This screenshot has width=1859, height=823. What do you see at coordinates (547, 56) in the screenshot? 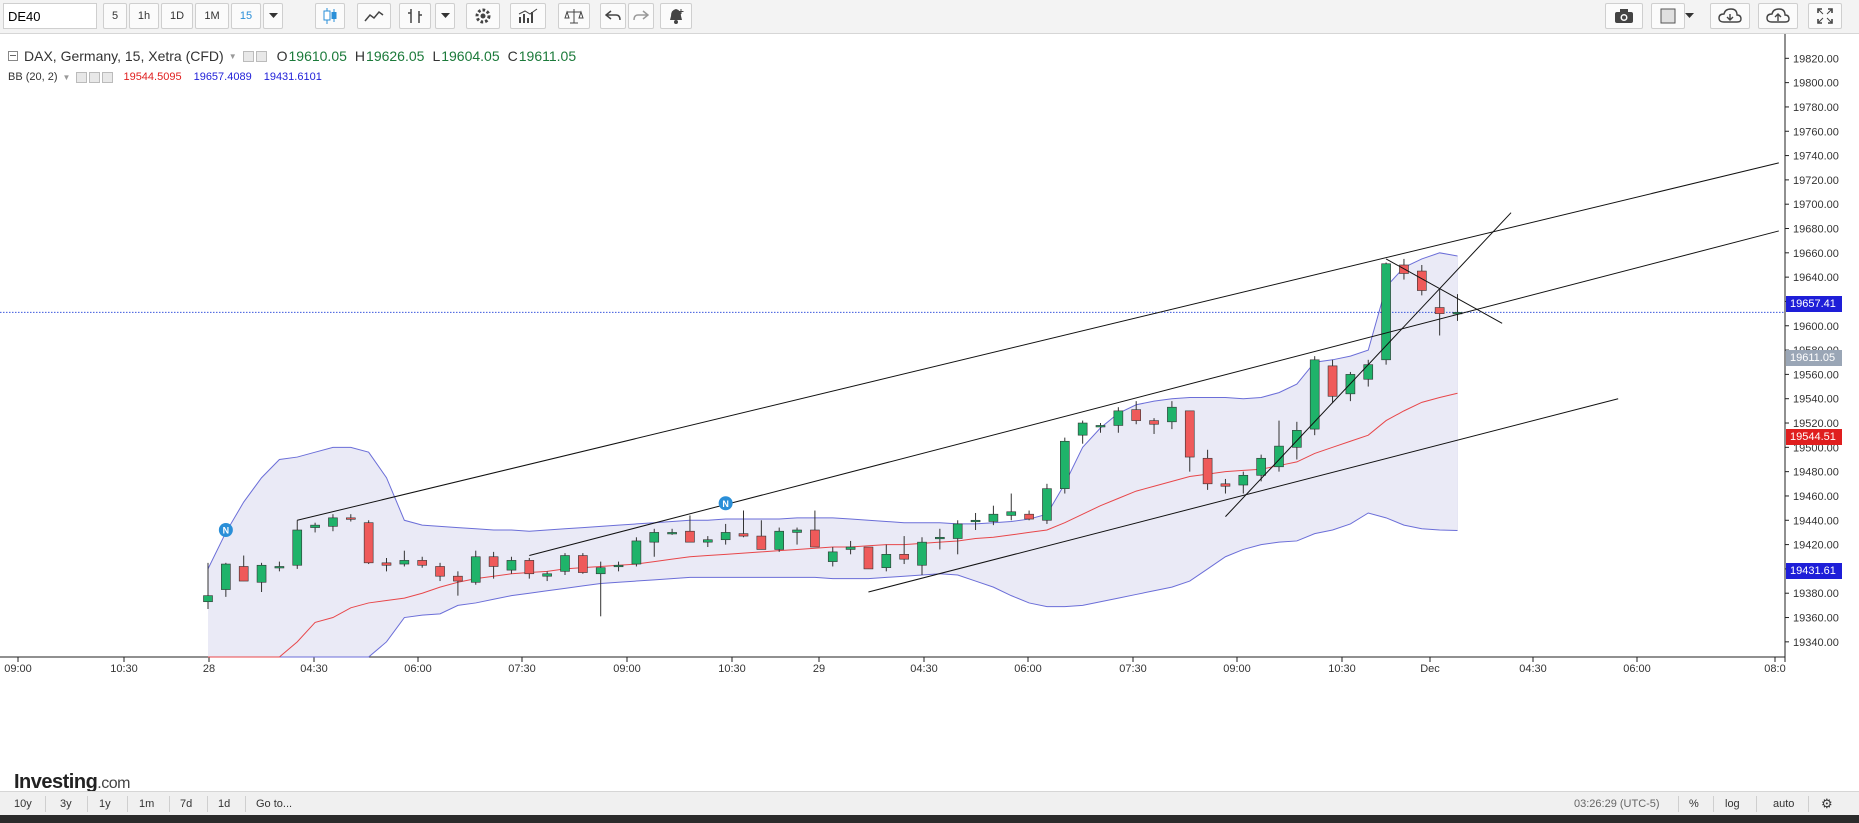
I see `close-value: 19611.05` at bounding box center [547, 56].